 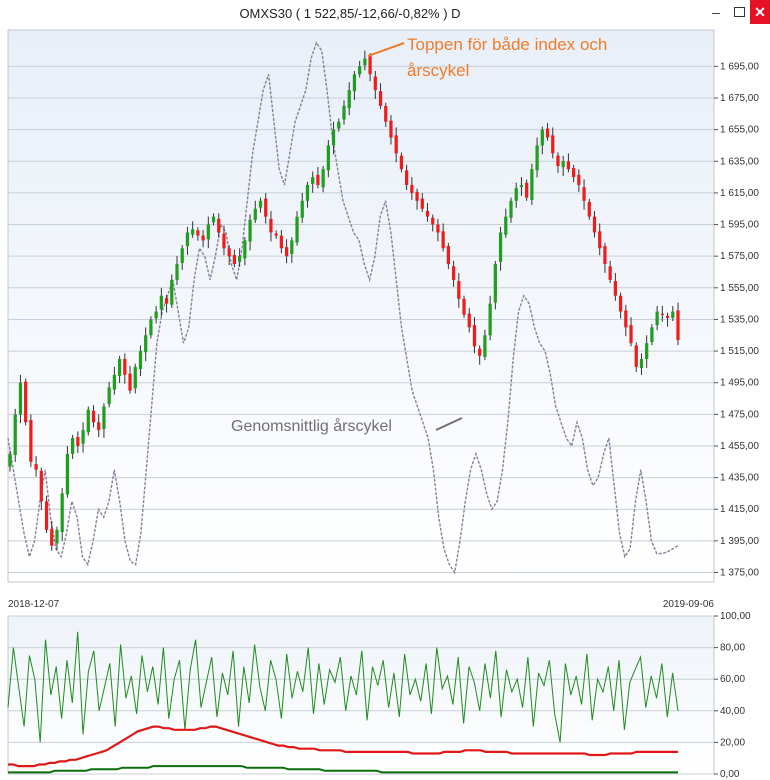 What do you see at coordinates (739, 446) in the screenshot?
I see `main-y-tick-label: 1 455,00` at bounding box center [739, 446].